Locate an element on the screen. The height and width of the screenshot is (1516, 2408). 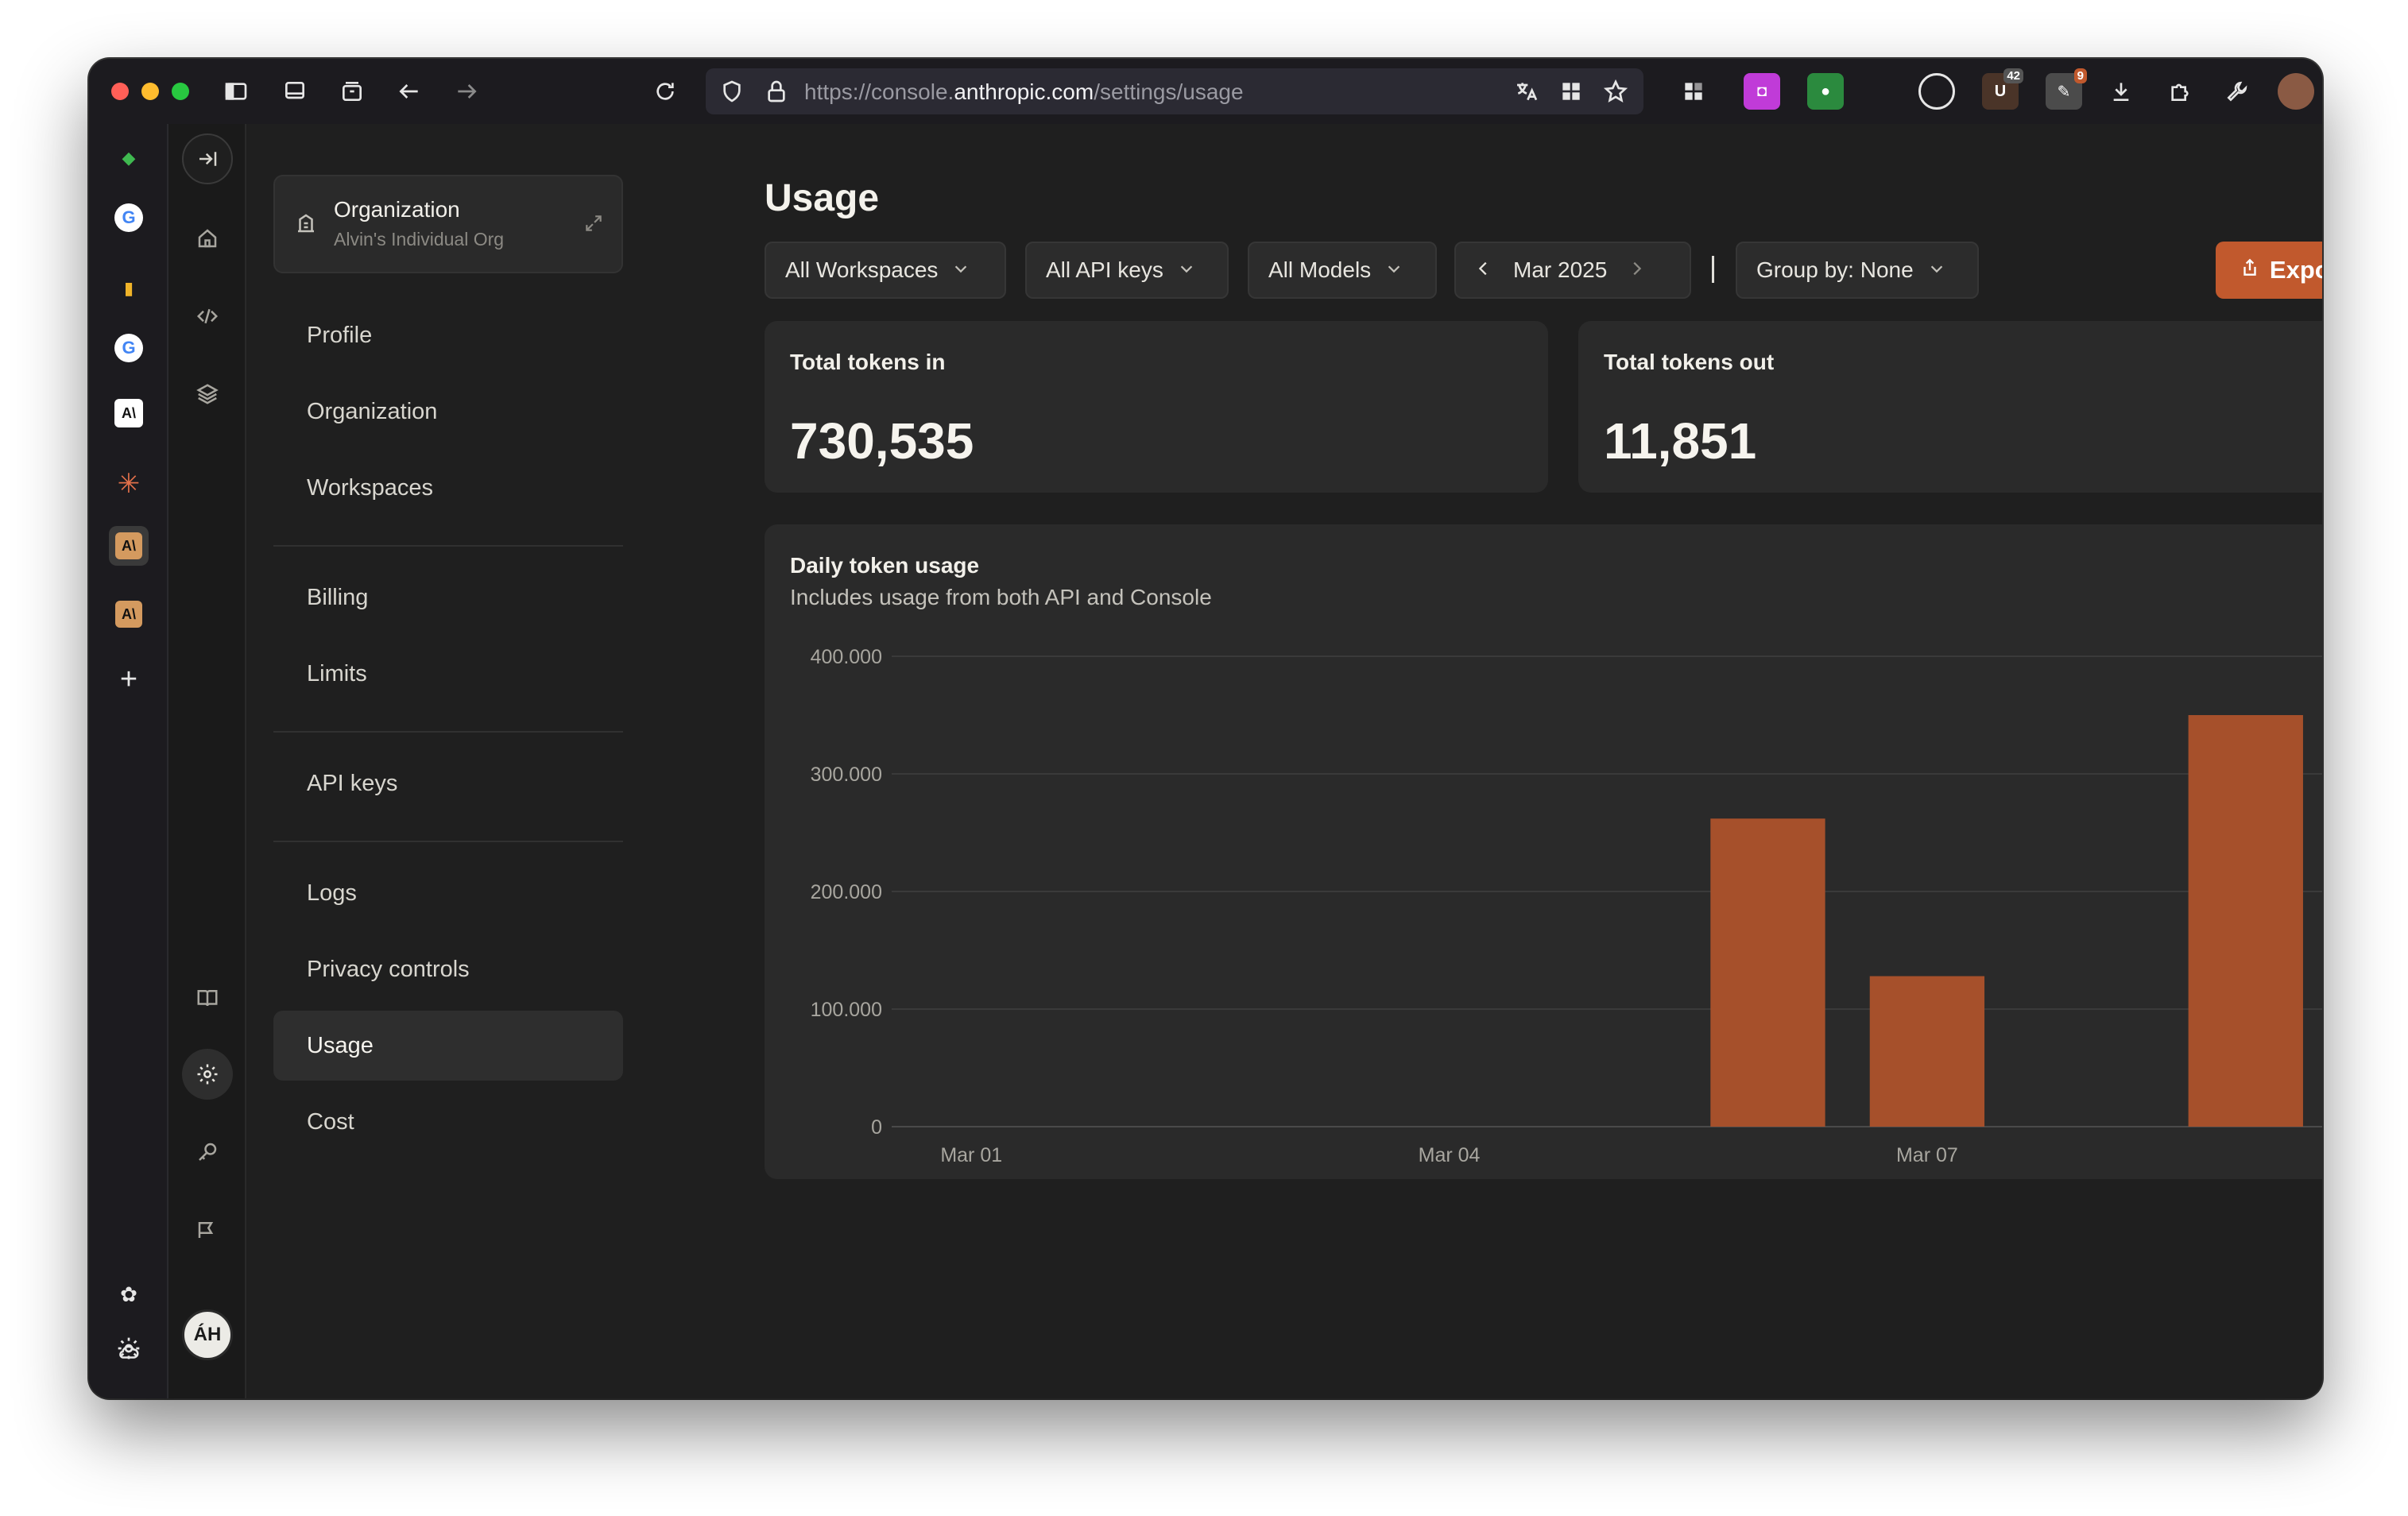
translate-icon is located at coordinates (1526, 91).